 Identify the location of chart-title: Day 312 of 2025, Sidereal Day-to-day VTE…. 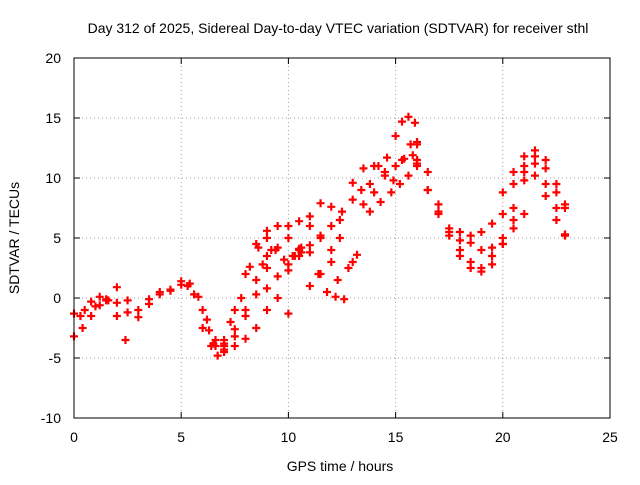
(338, 28).